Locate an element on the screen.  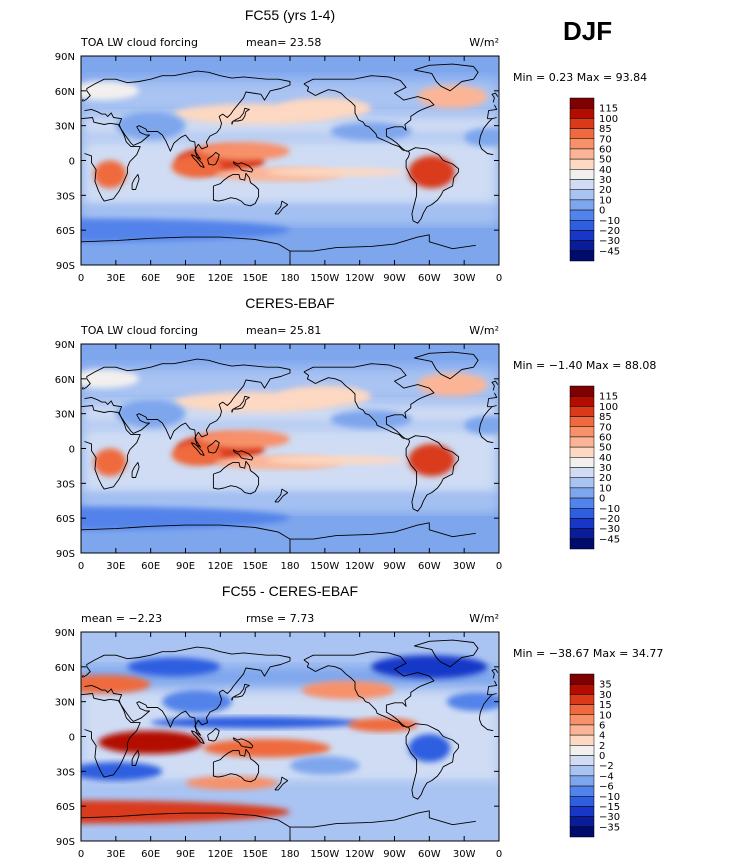
heatmap-field is located at coordinates (290, 160).